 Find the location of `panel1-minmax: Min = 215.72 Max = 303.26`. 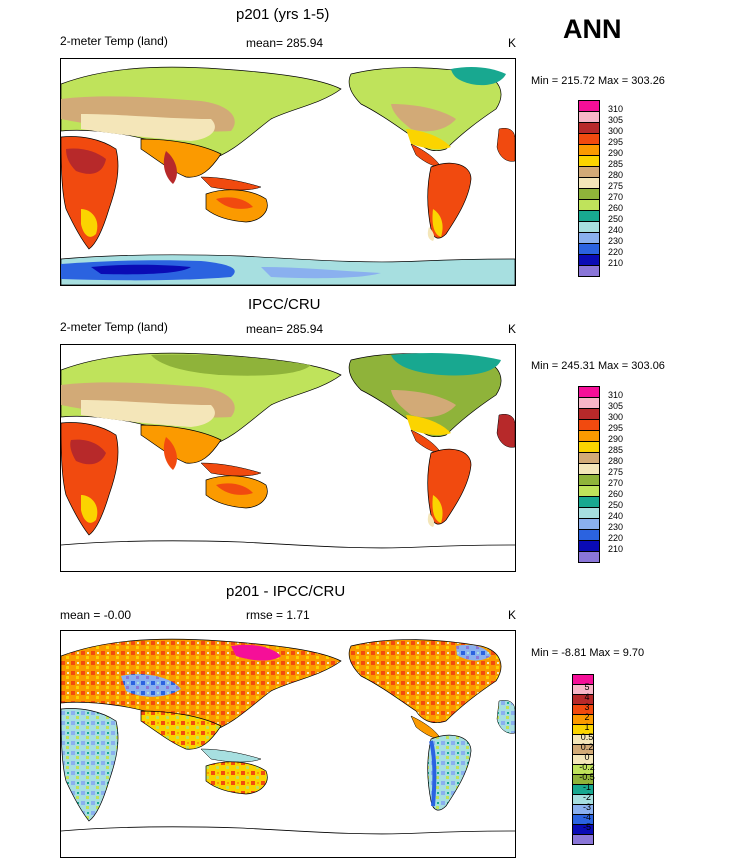

panel1-minmax: Min = 215.72 Max = 303.26 is located at coordinates (598, 81).